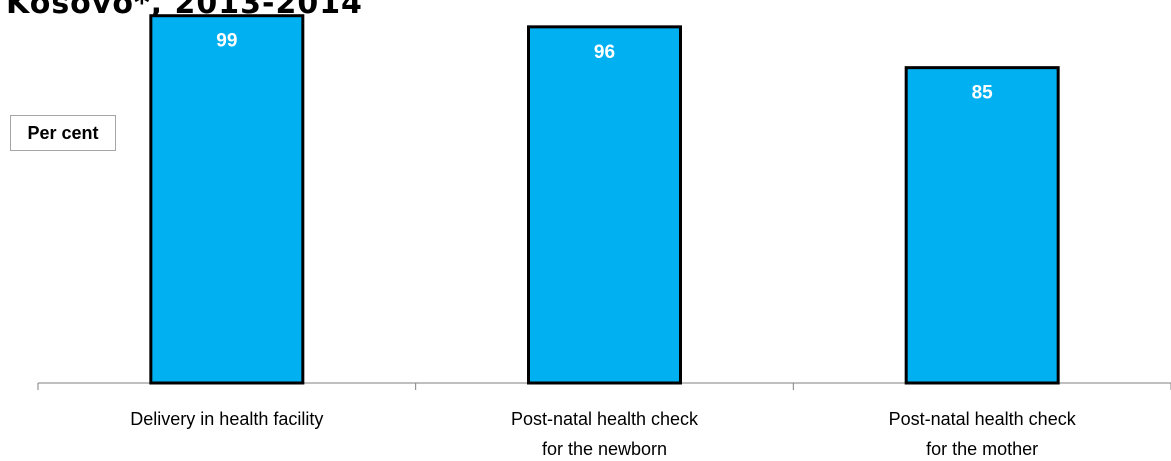  What do you see at coordinates (605, 419) in the screenshot?
I see `x-tick-label-2-1: Post-natal health check` at bounding box center [605, 419].